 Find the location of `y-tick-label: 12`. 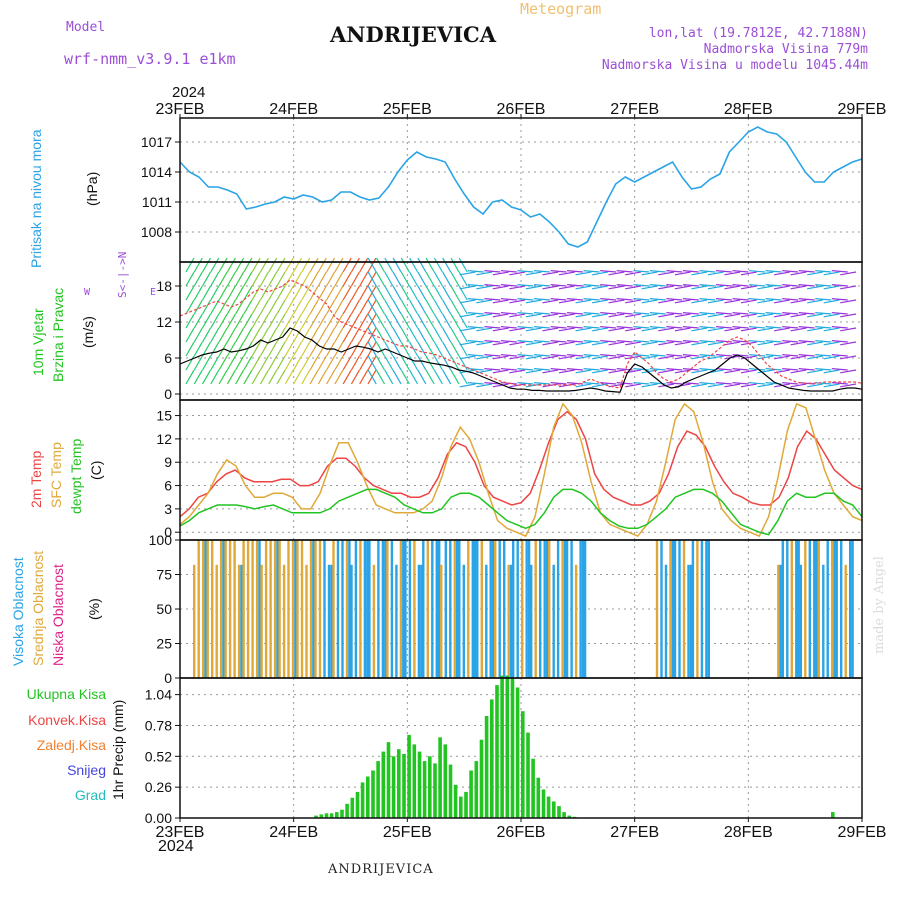

y-tick-label: 12 is located at coordinates (164, 439).